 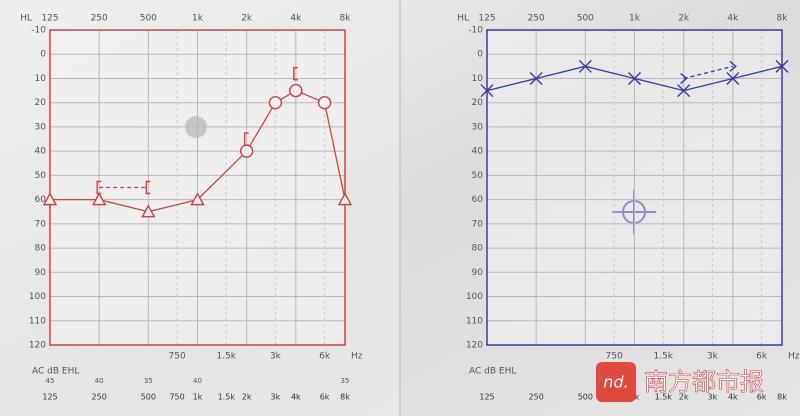 What do you see at coordinates (148, 381) in the screenshot?
I see `masking-value: 35` at bounding box center [148, 381].